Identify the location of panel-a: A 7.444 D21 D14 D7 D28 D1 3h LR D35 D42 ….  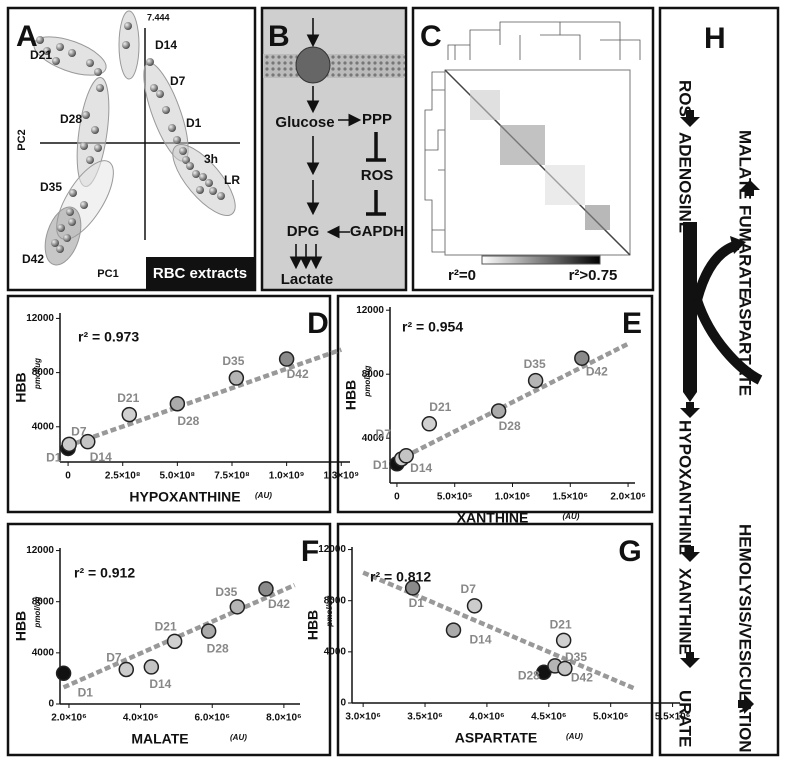
(135, 150).